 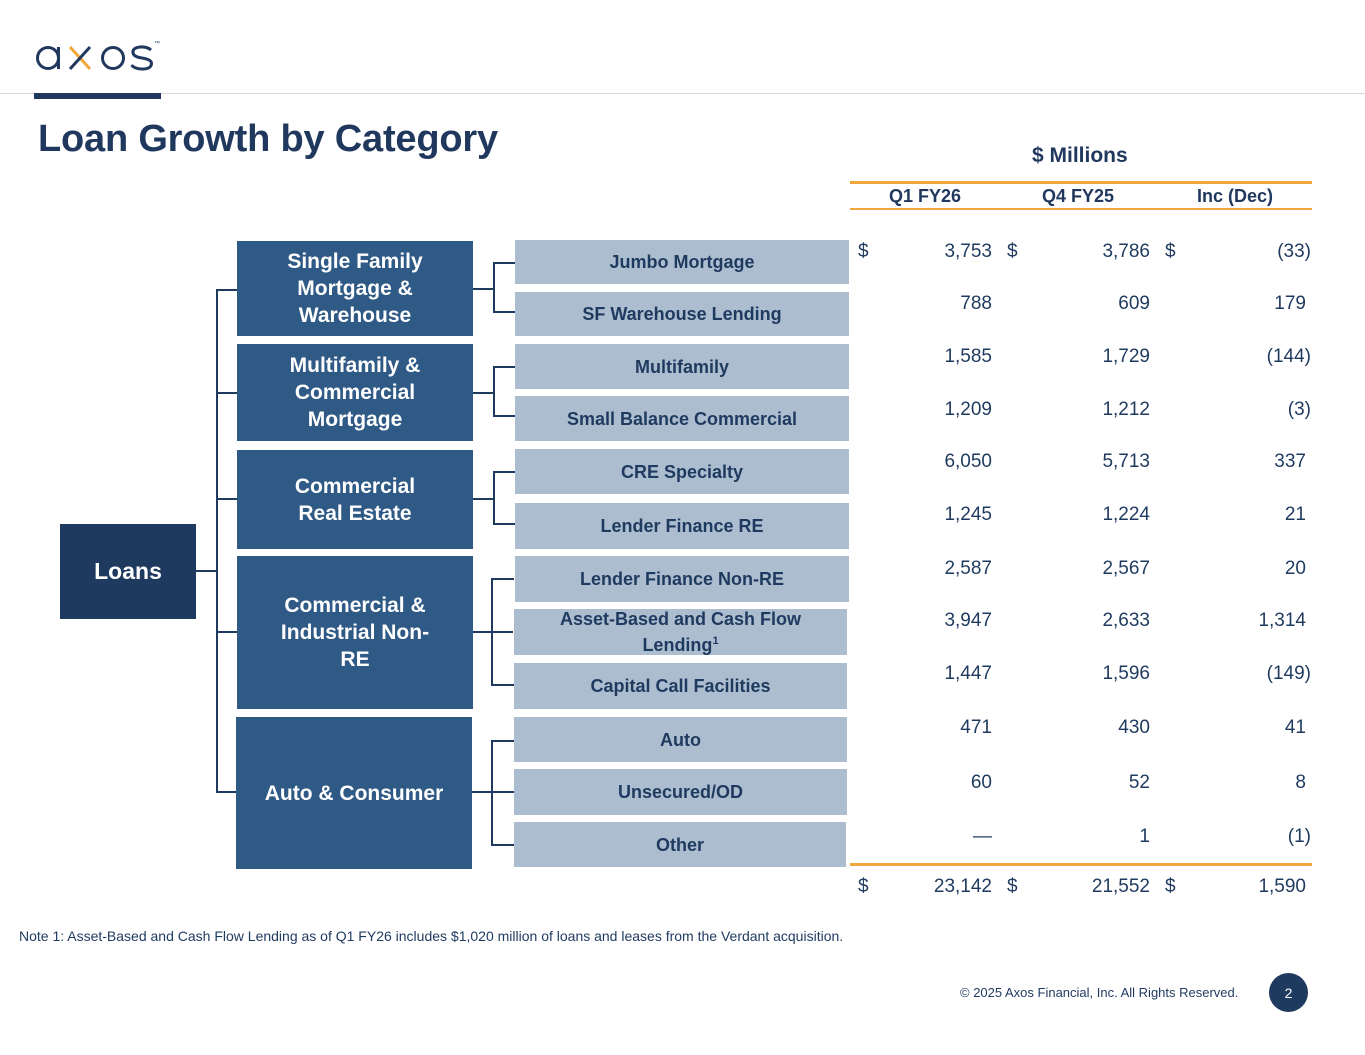 I want to click on cell-inc-dec: 20, so click(x=1295, y=568).